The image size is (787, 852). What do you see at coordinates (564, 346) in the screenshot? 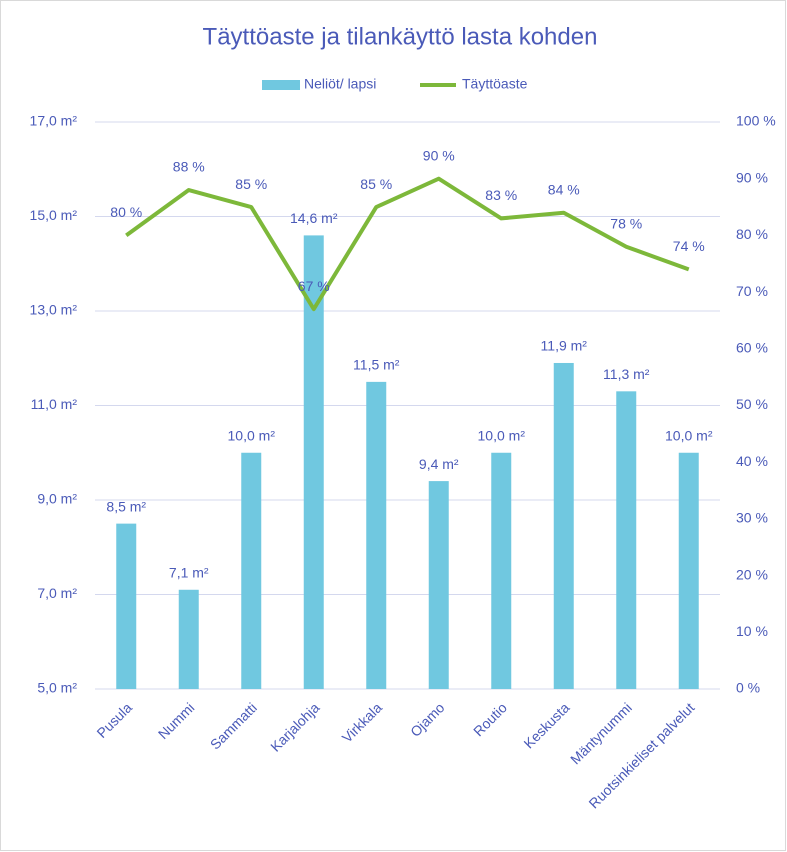
I see `data-label: 11,9 m²` at bounding box center [564, 346].